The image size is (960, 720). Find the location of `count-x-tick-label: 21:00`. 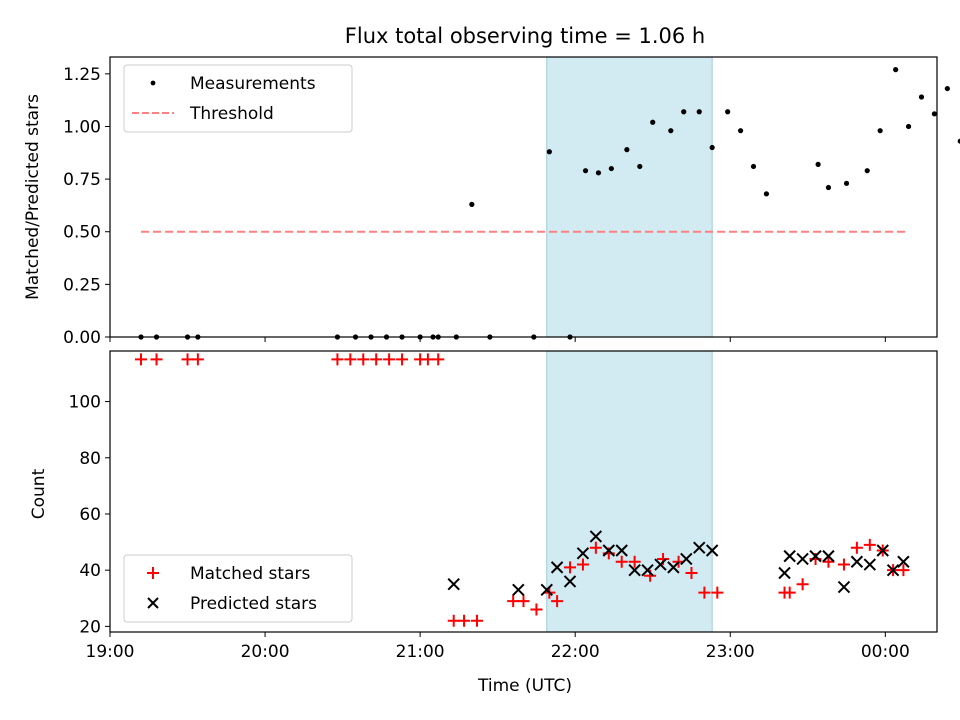

count-x-tick-label: 21:00 is located at coordinates (420, 652).